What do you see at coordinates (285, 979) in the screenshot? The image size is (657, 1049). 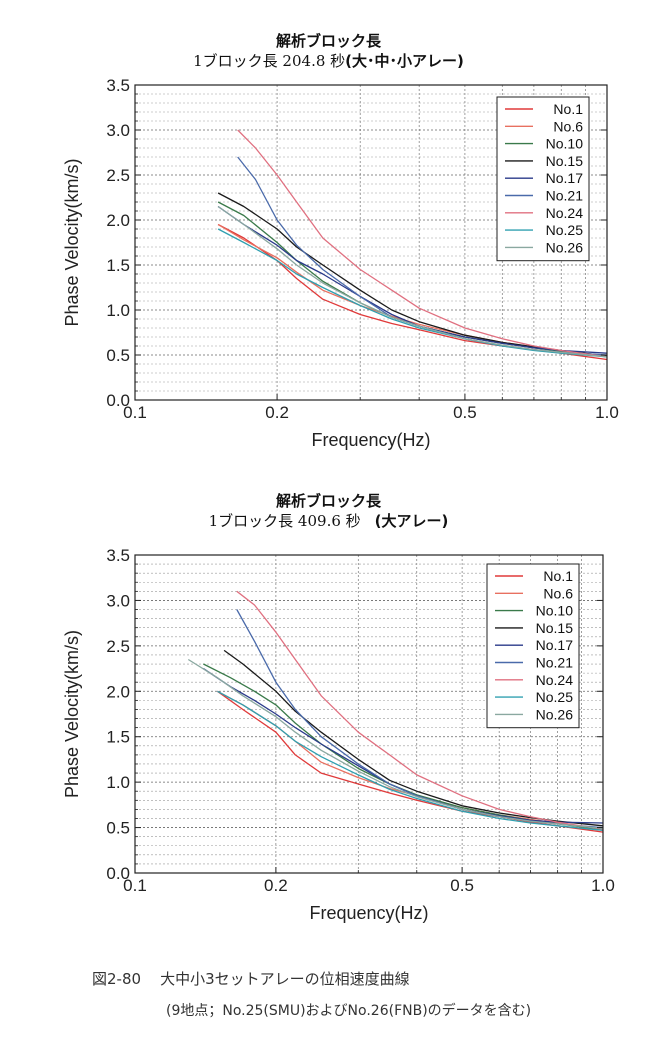 I see `figure-title: 大中小3セットアレーの位相速度曲線` at bounding box center [285, 979].